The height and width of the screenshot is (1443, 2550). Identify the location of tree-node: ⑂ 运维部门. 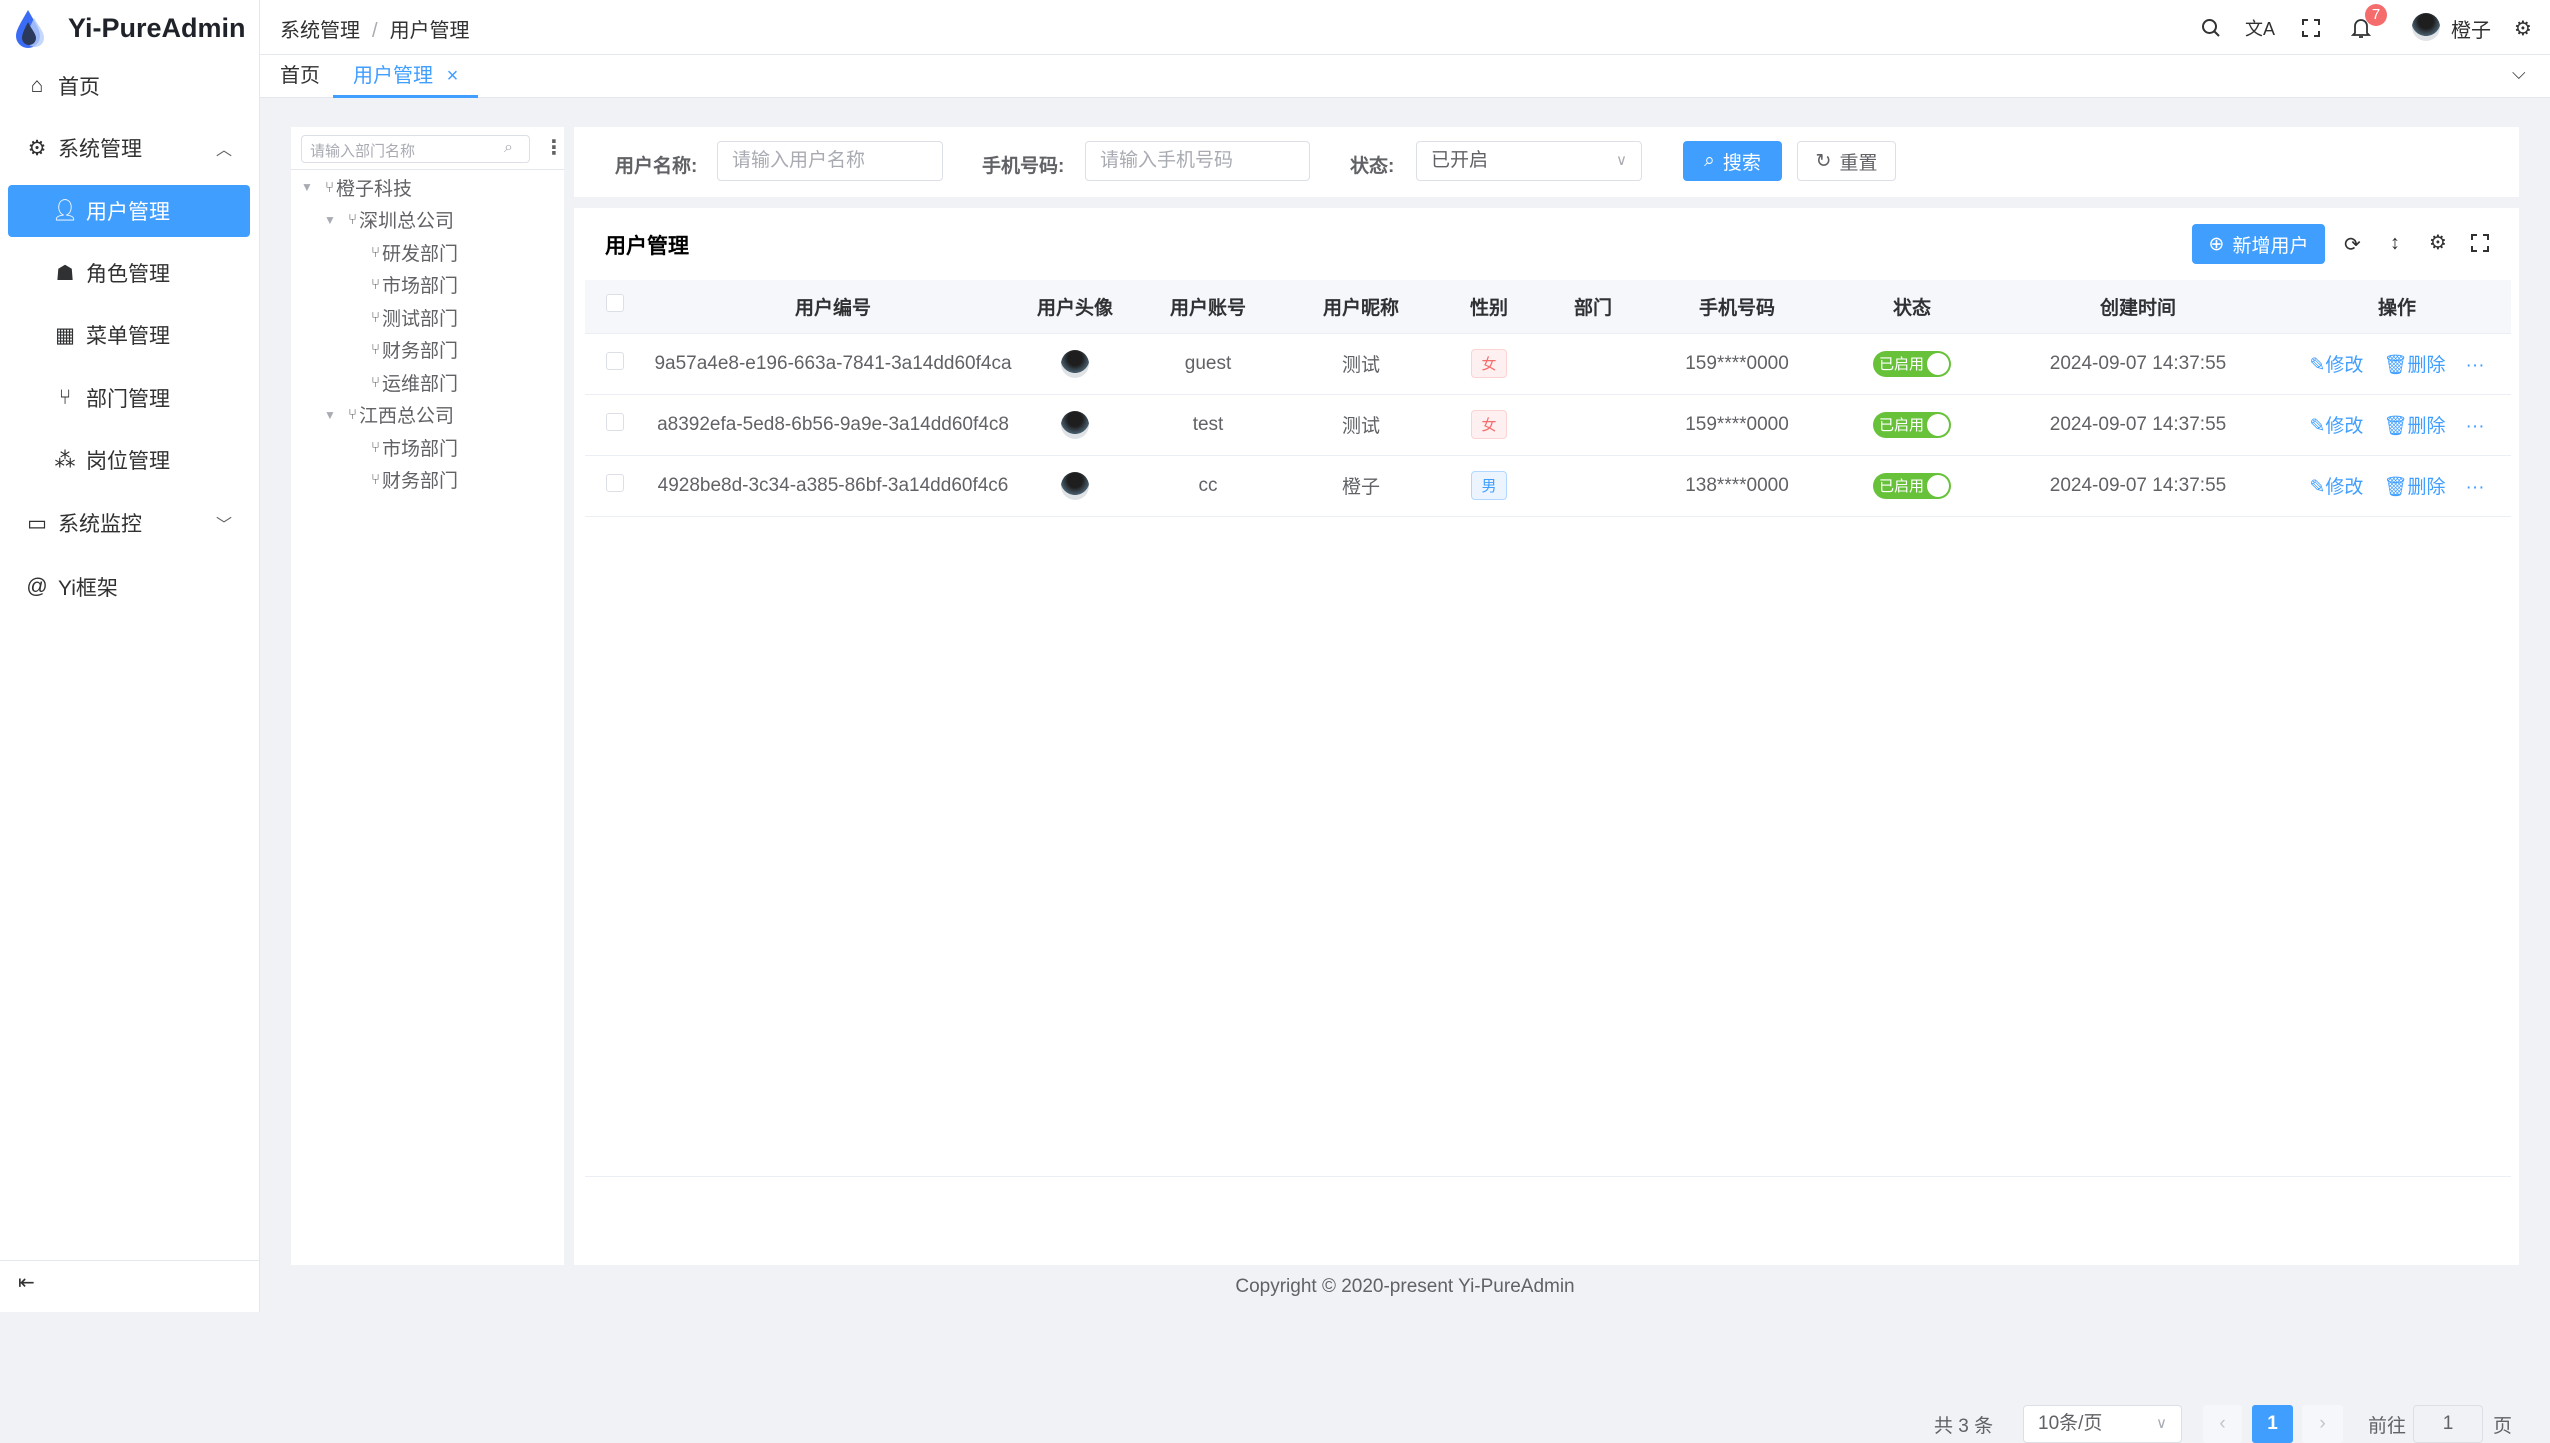
(427, 382).